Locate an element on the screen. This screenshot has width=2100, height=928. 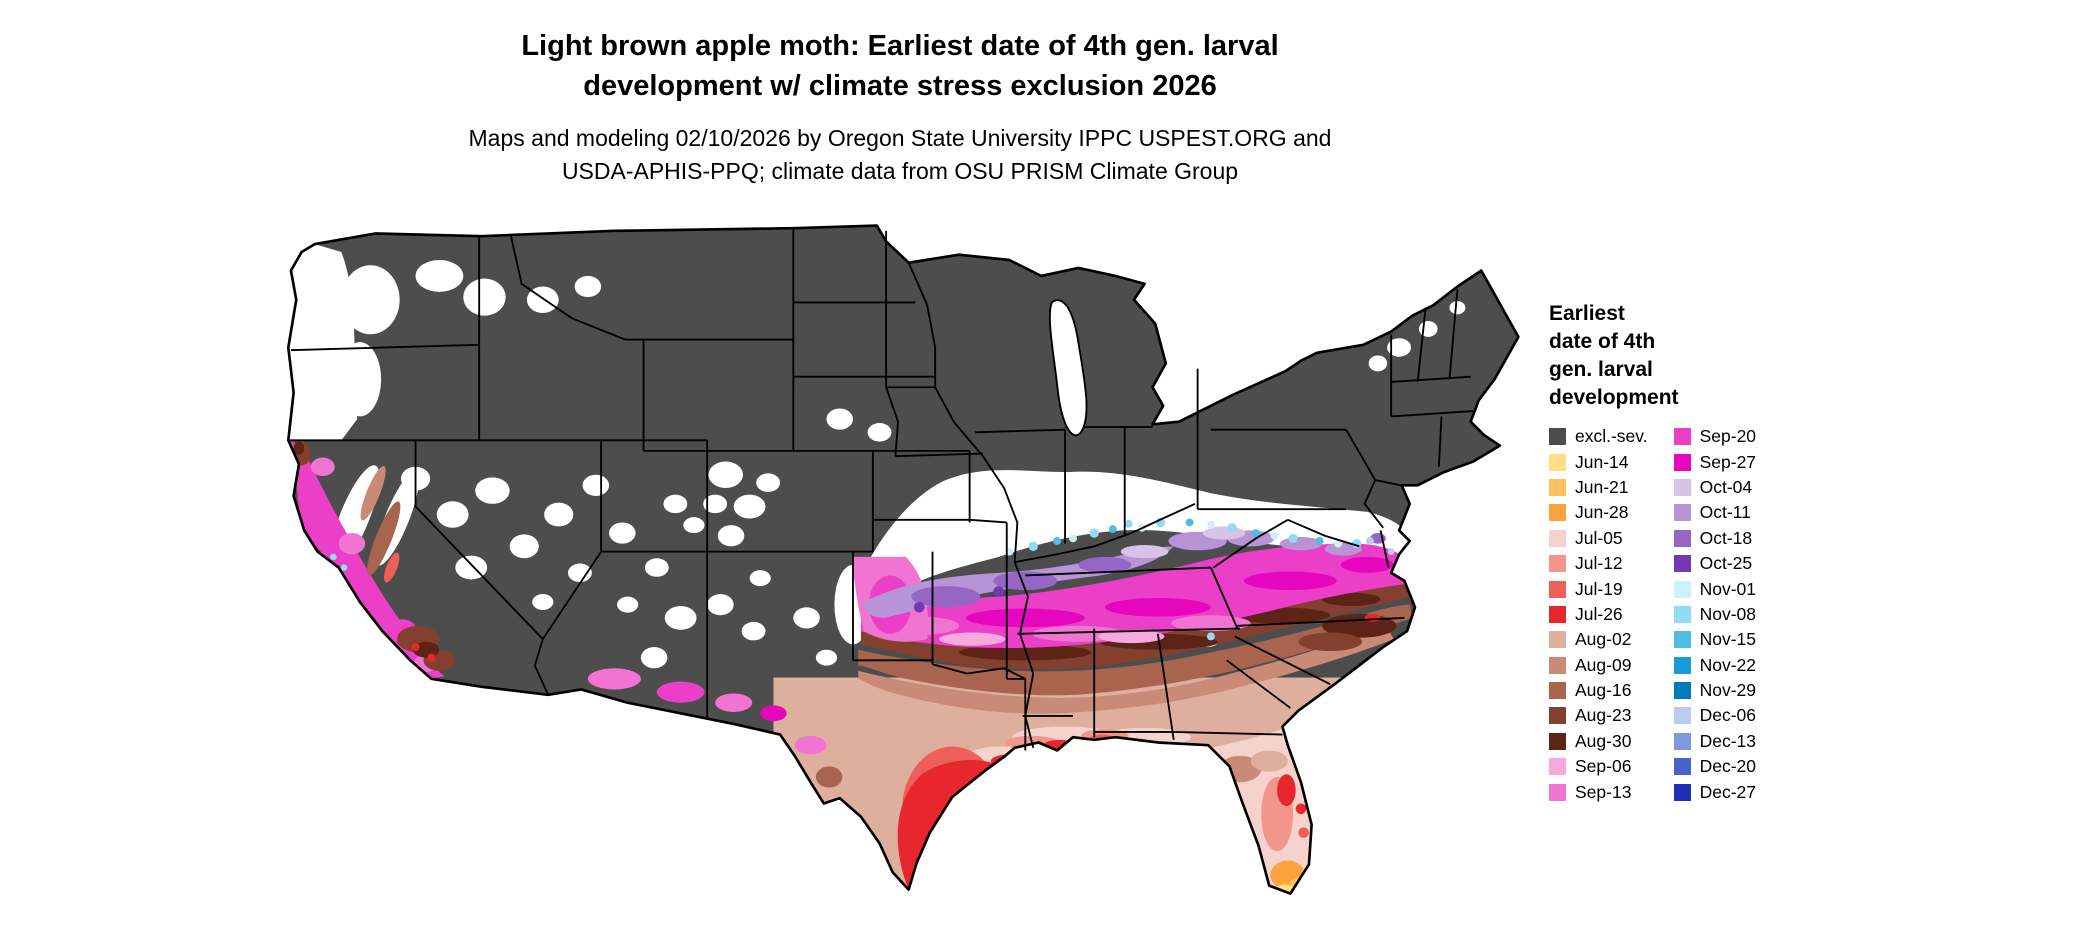
map-region-california is located at coordinates (372, 559).